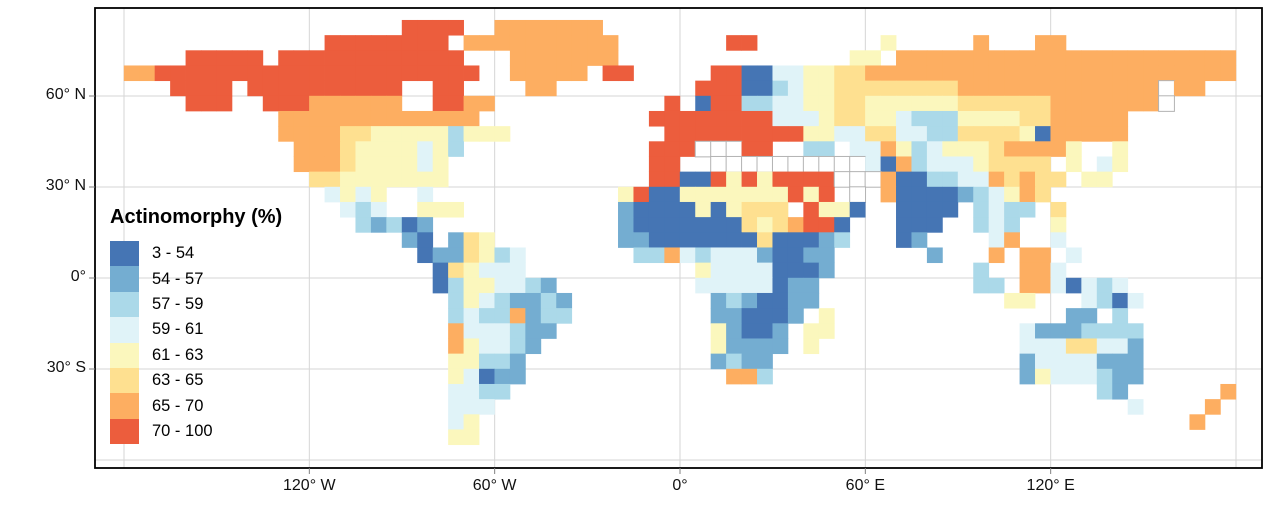 This screenshot has height=507, width=1269. What do you see at coordinates (178, 354) in the screenshot?
I see `legend-bin-label: 61 - 63` at bounding box center [178, 354].